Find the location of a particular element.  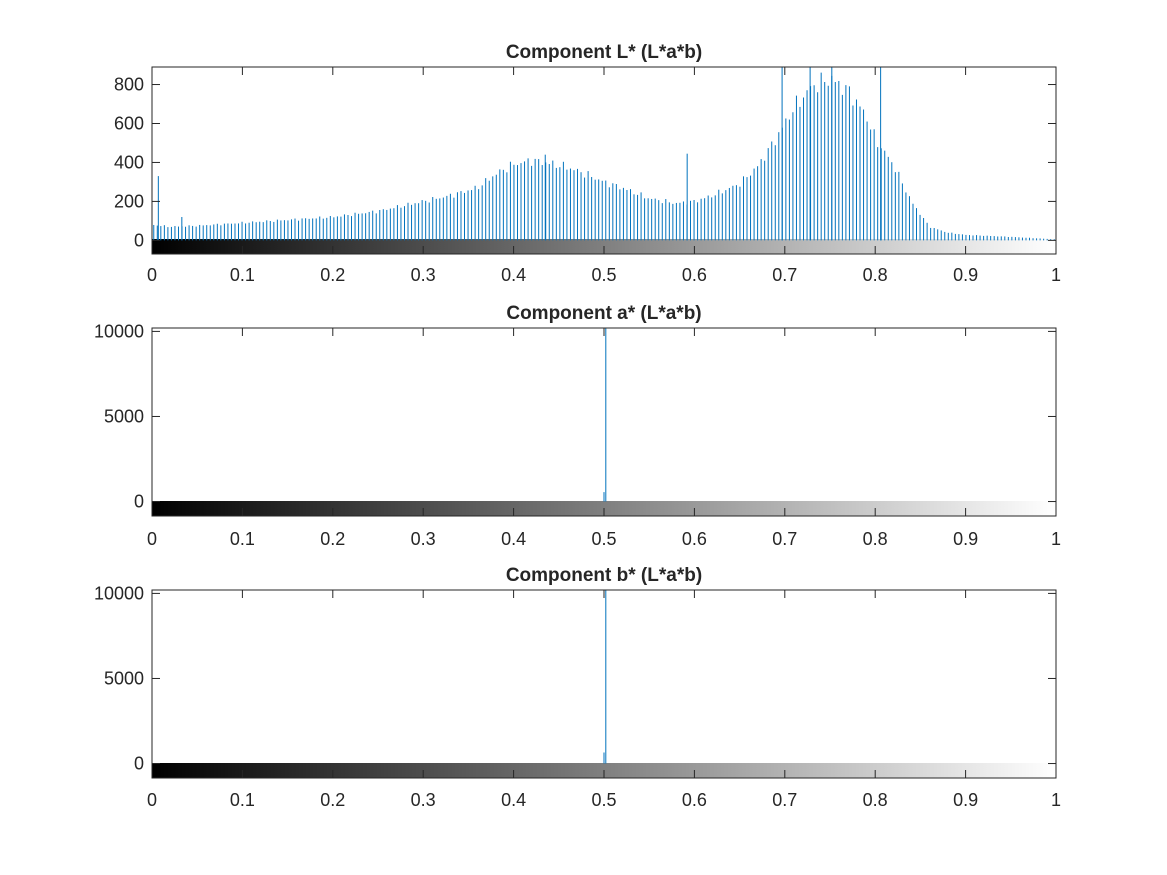

chart-title: Component L* (L*a*b) is located at coordinates (604, 52).